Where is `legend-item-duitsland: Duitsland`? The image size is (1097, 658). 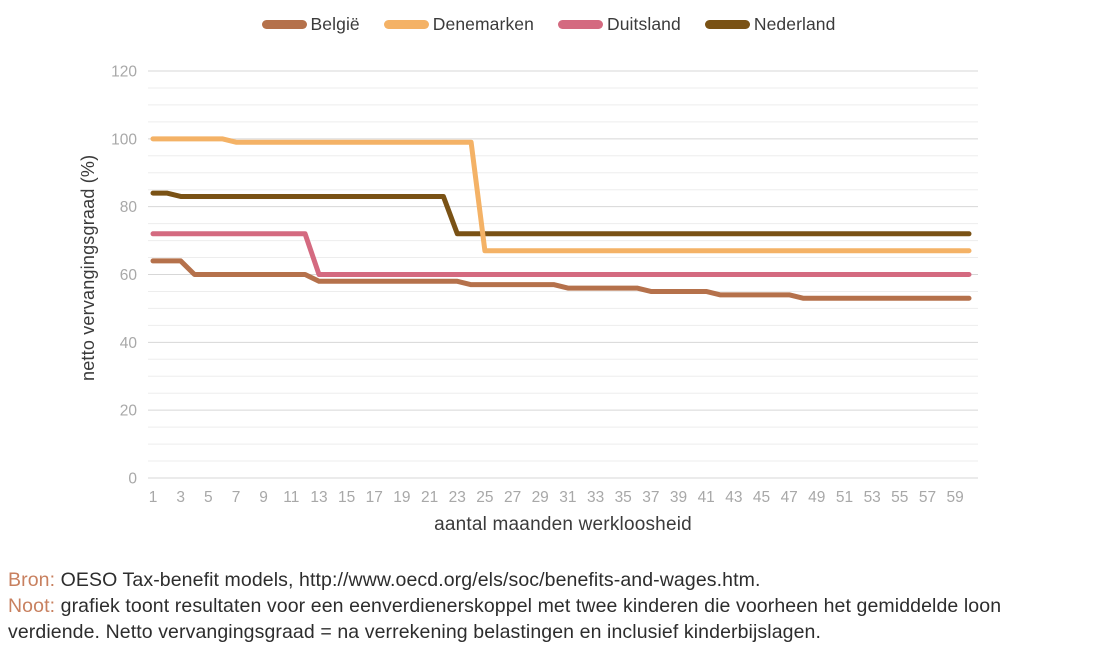
legend-item-duitsland: Duitsland is located at coordinates (619, 24).